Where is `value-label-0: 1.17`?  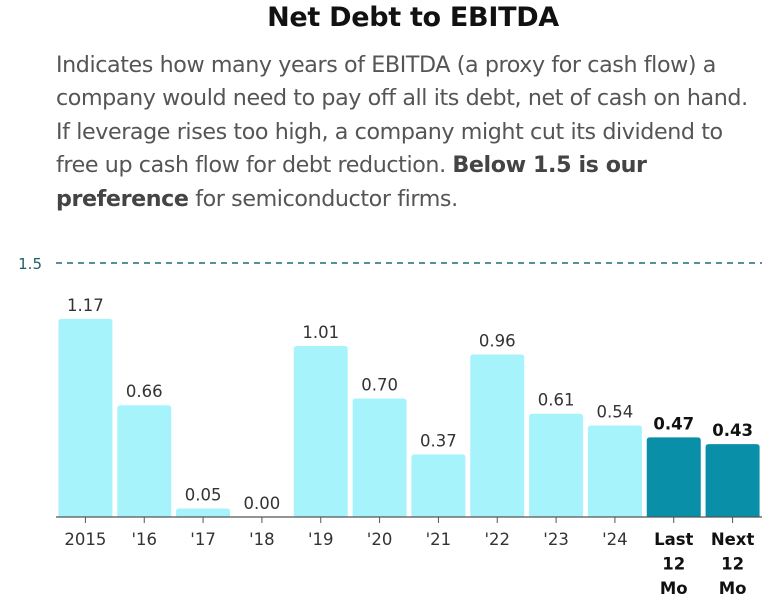
value-label-0: 1.17 is located at coordinates (85, 305).